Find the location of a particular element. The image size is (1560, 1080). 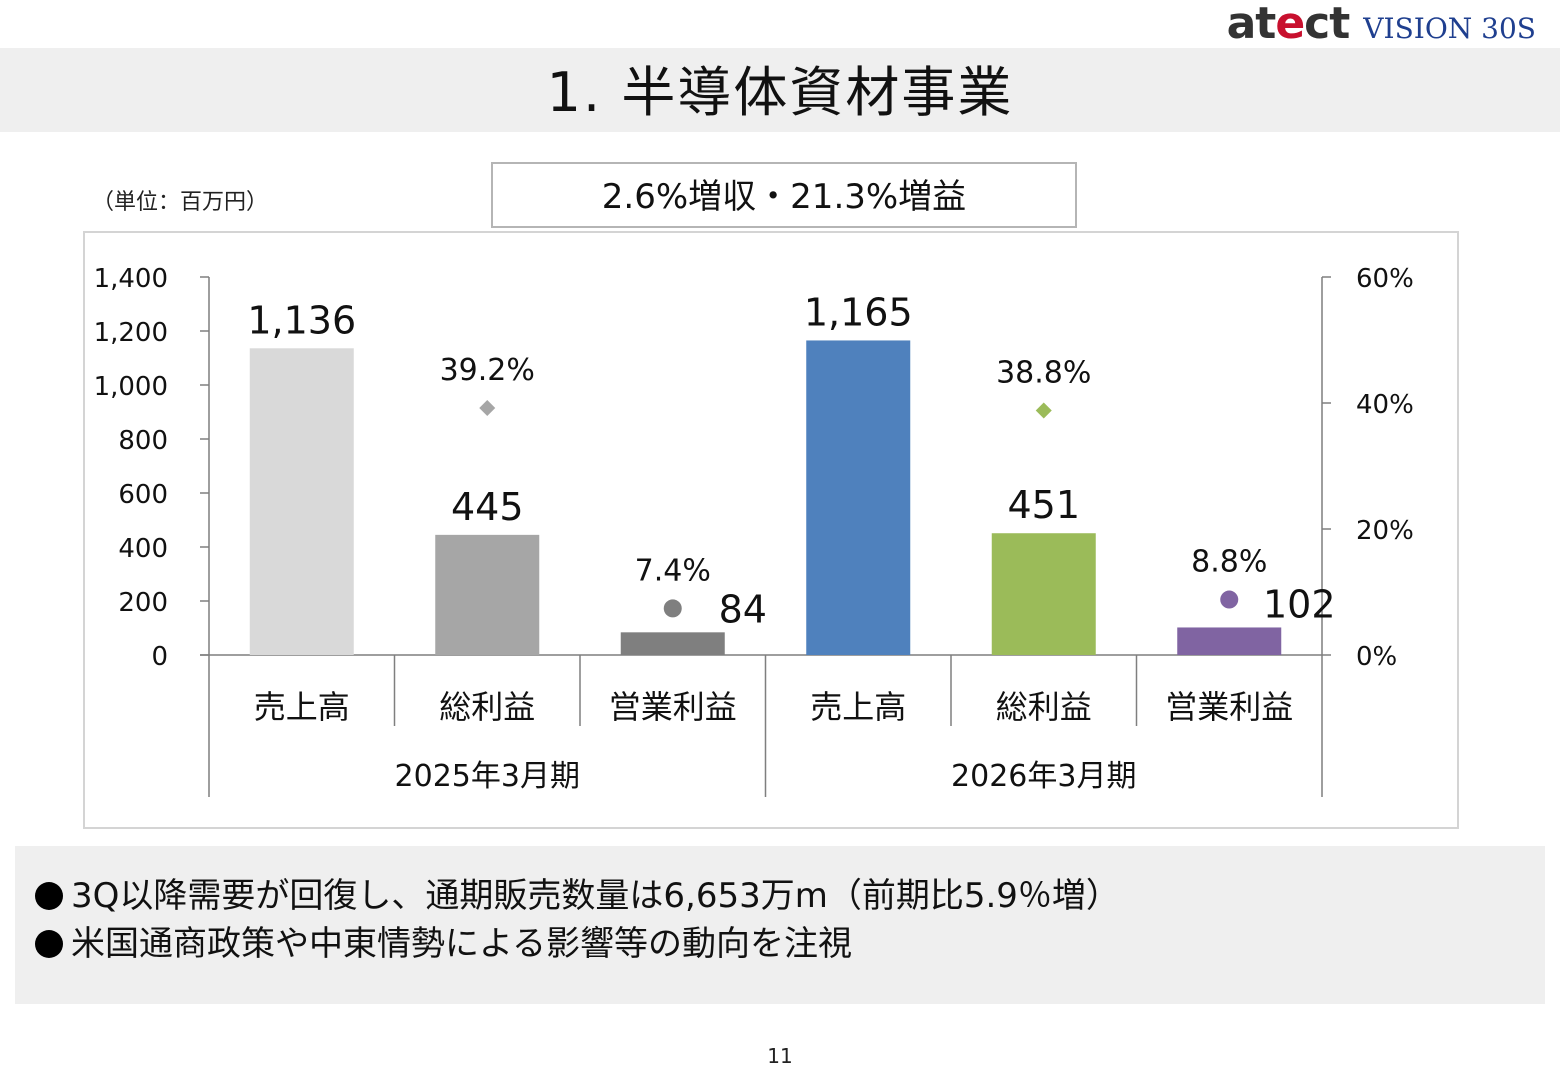

title-band is located at coordinates (780, 90).